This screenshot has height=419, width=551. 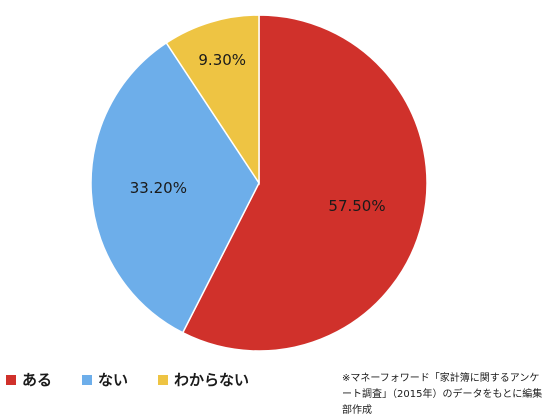 I want to click on data-label-nai: 33.20%, so click(x=158, y=188).